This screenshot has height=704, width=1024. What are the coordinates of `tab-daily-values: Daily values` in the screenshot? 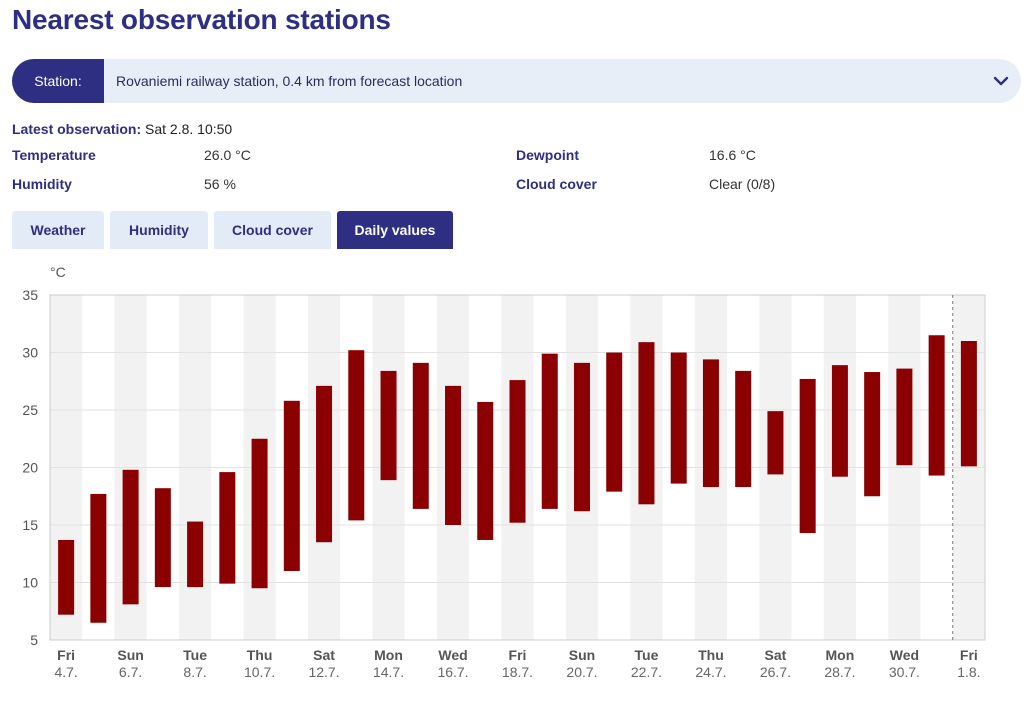 It's located at (395, 230).